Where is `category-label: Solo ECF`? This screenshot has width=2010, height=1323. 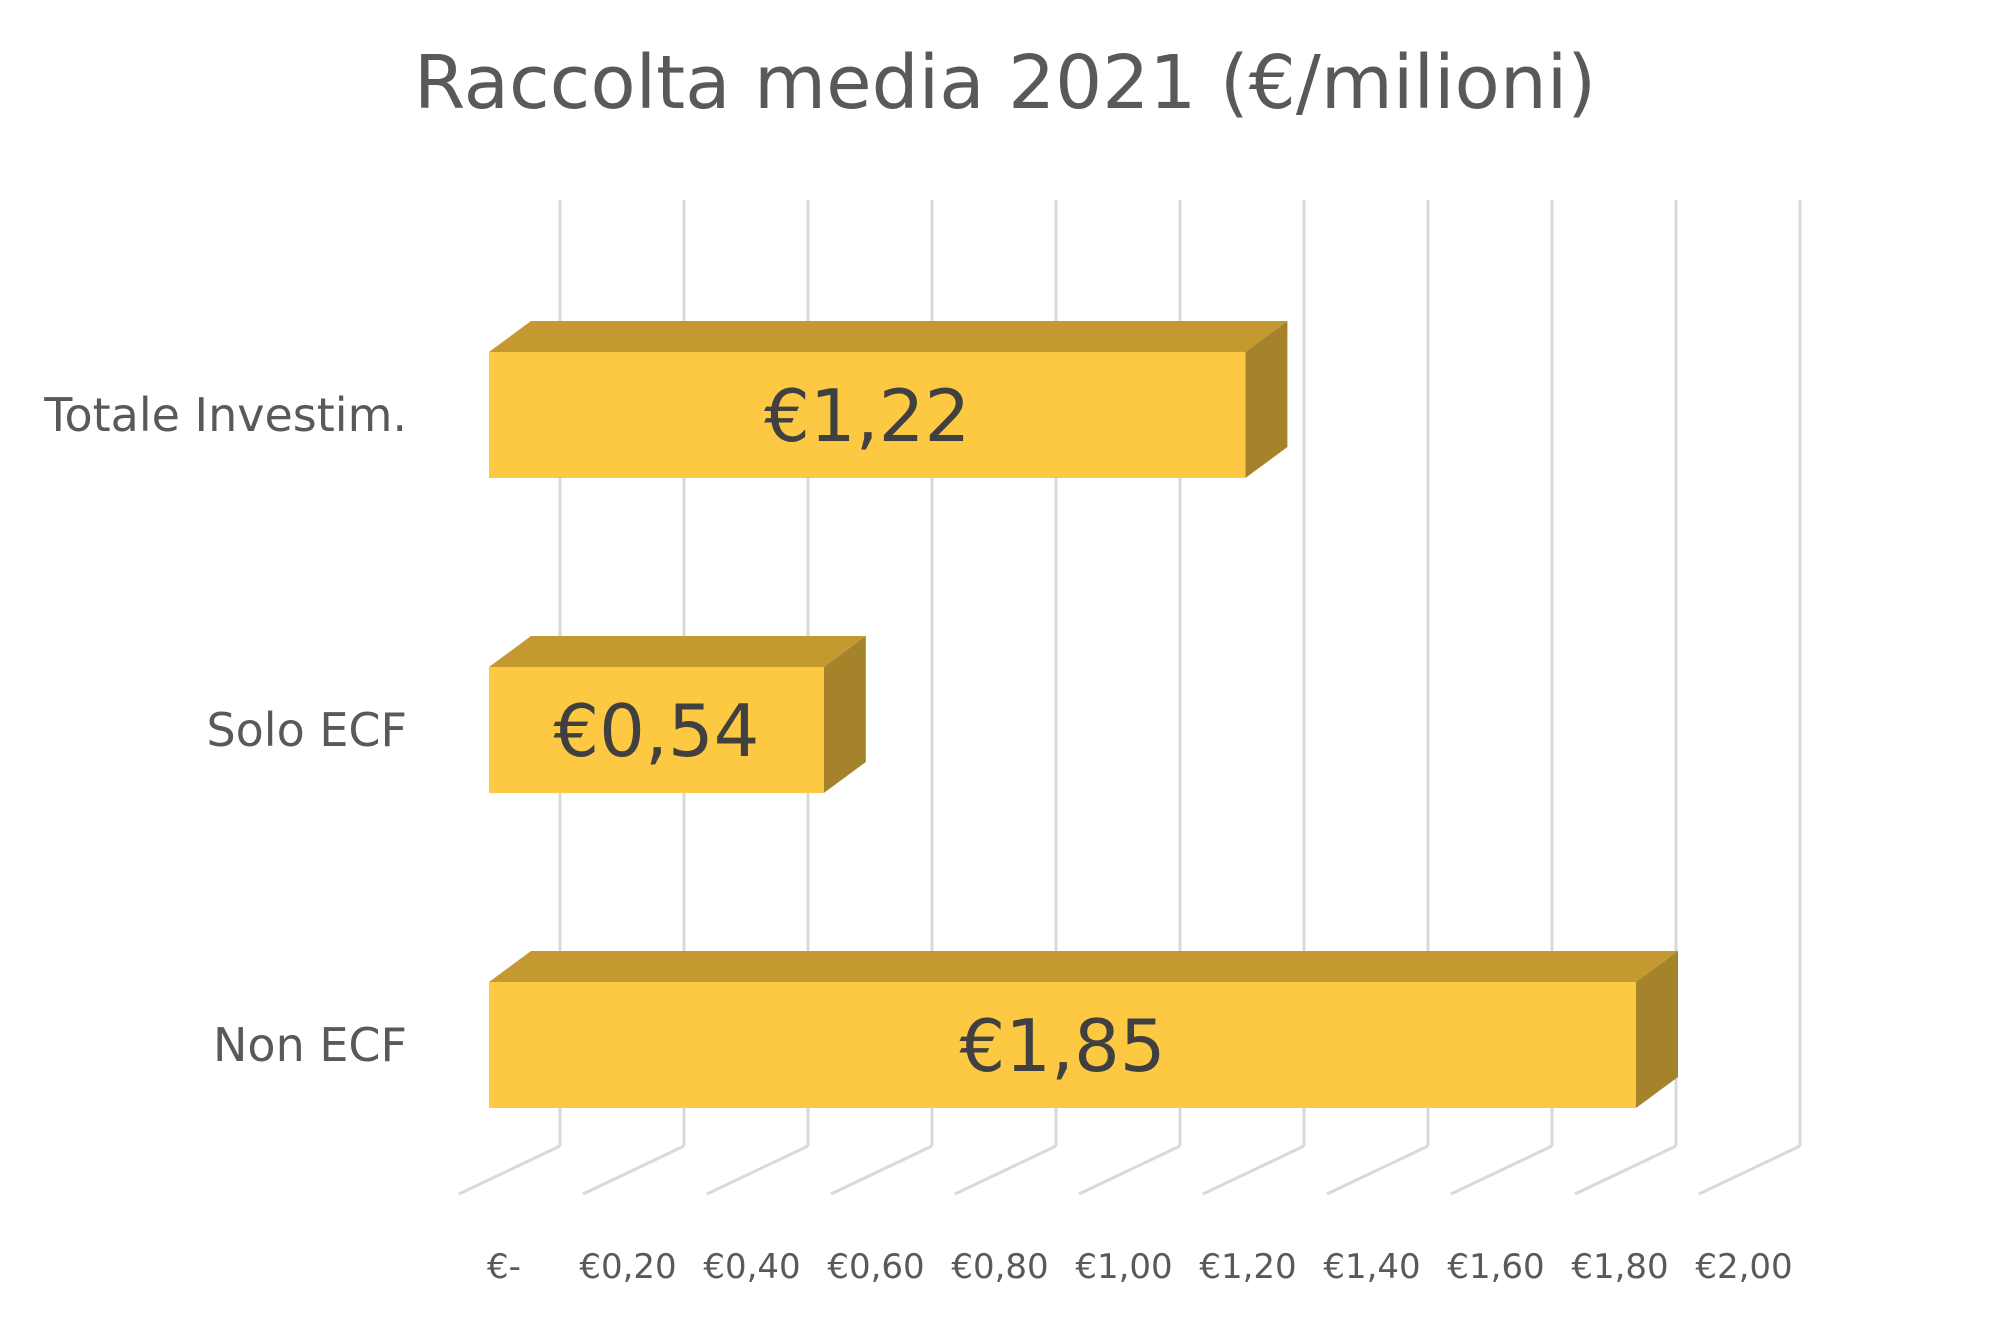
category-label: Solo ECF is located at coordinates (306, 730).